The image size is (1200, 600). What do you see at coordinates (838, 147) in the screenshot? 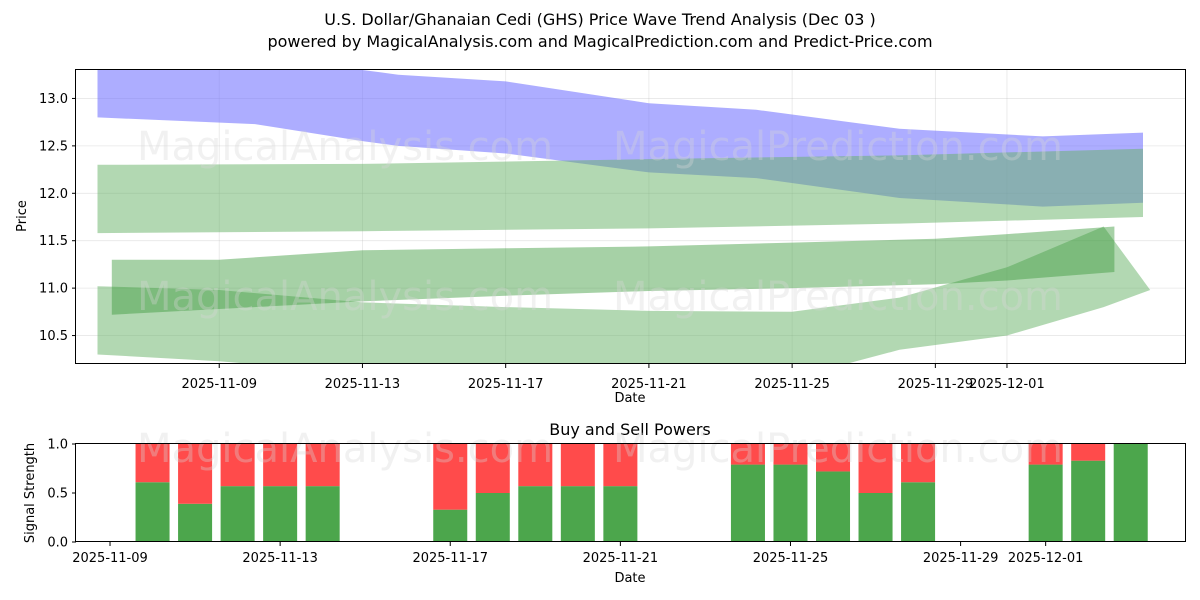
I see `watermark-2: MagicalPrediction.com` at bounding box center [838, 147].